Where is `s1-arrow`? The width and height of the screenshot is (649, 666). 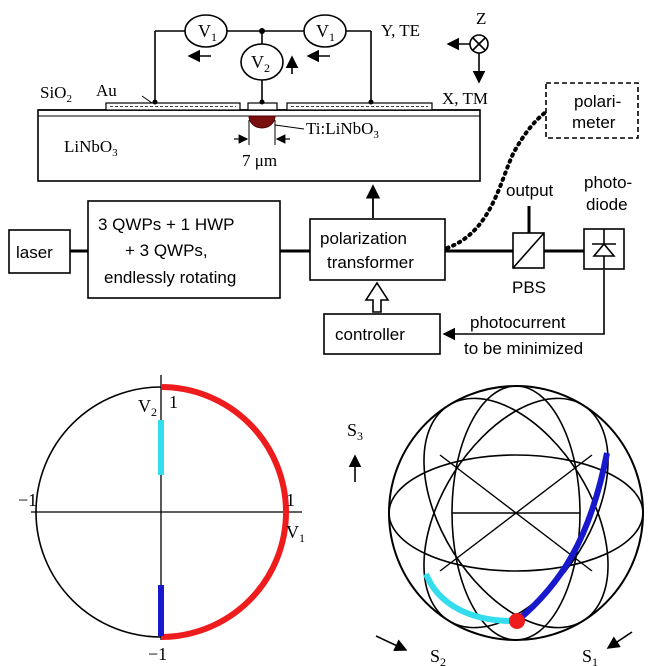
s1-arrow is located at coordinates (619, 640).